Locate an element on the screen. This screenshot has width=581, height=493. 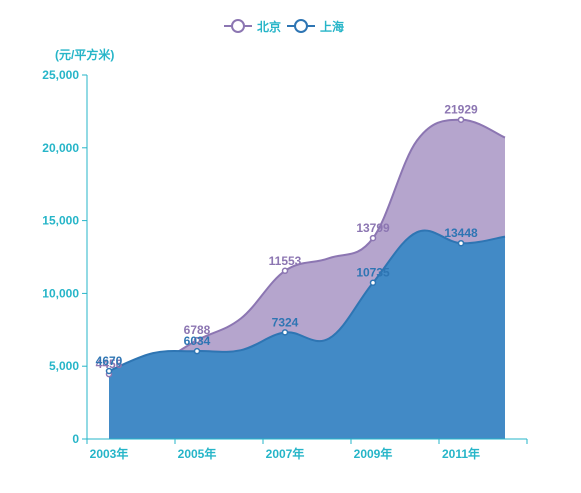
x-axis-ticks: 2003年 2005年 2007年 2009年 2011年 is located at coordinates (307, 450).